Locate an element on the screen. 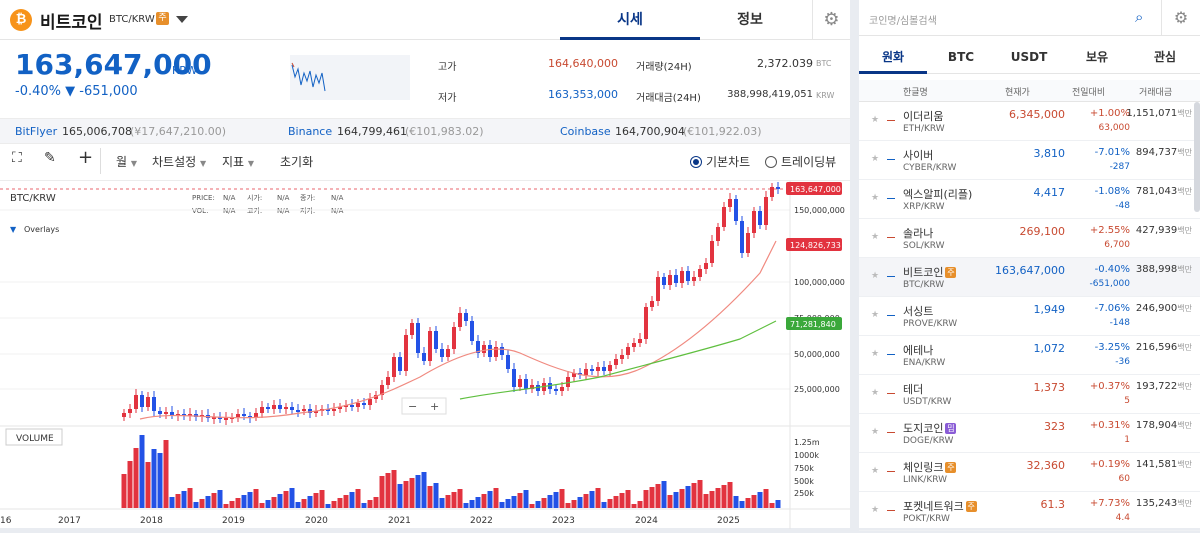 The height and width of the screenshot is (533, 1200). ma-short-tag: 124,826,733 is located at coordinates (815, 245).